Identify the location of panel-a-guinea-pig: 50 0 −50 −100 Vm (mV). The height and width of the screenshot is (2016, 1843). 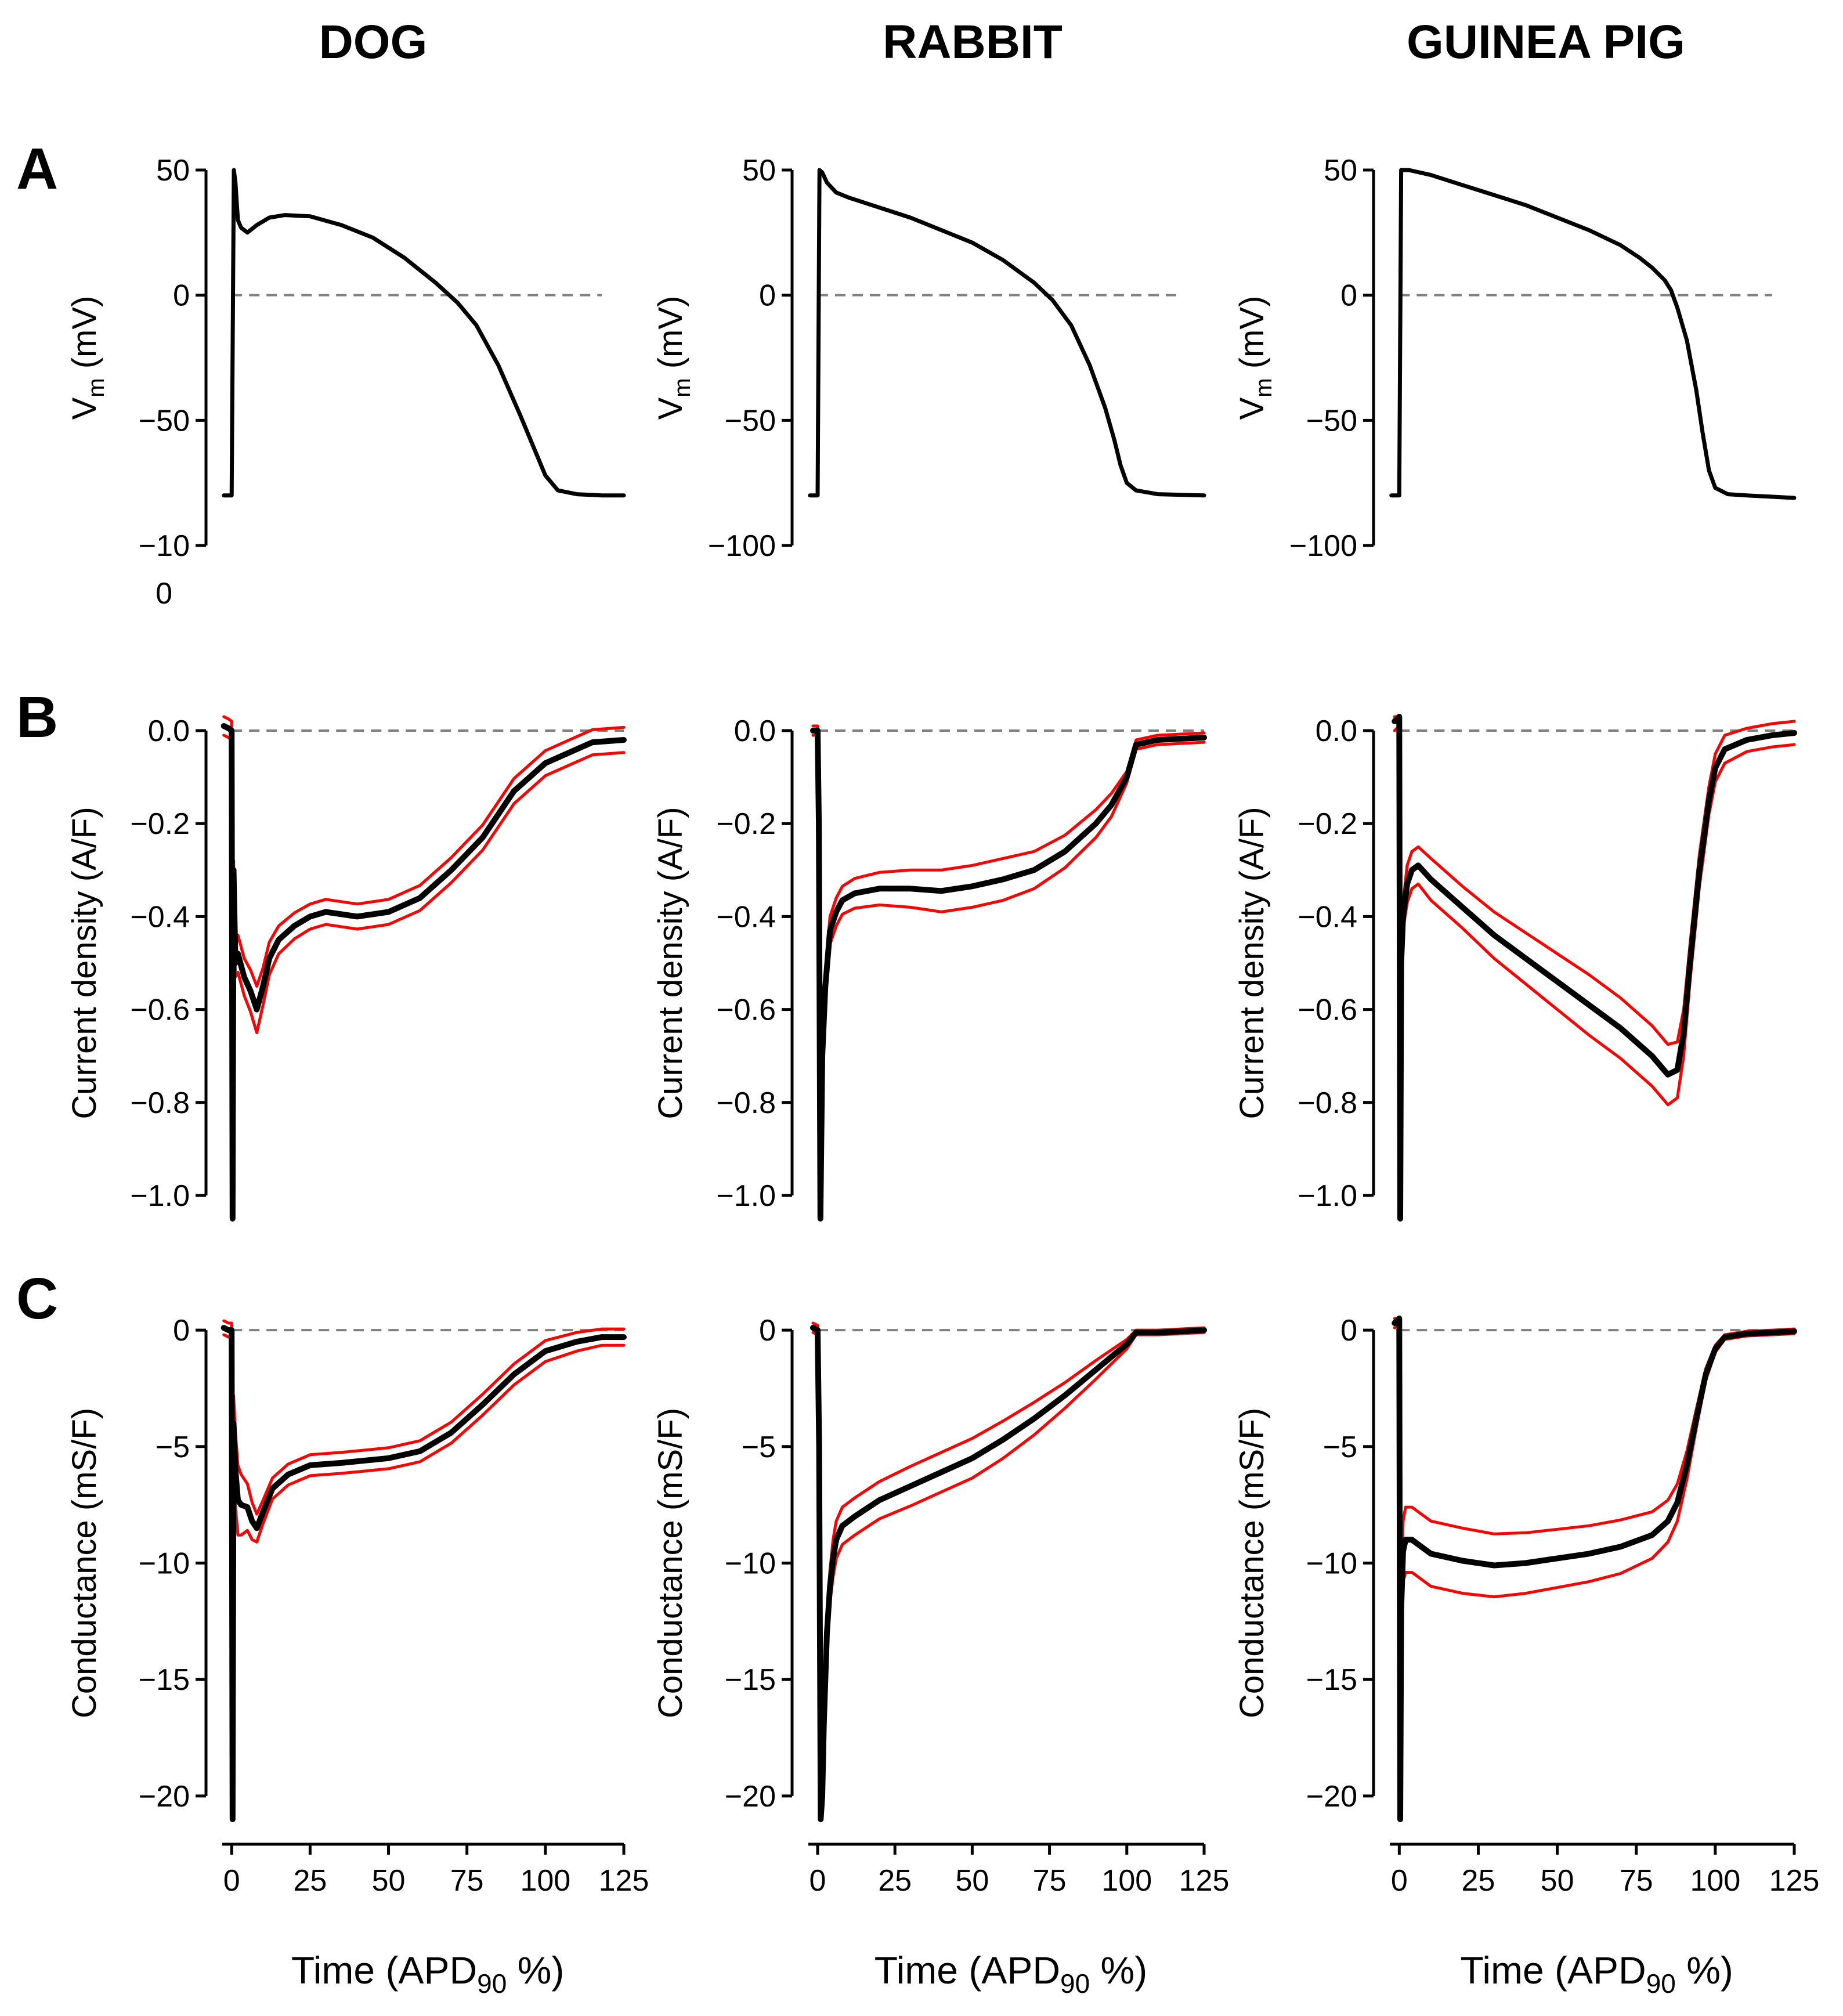
(1515, 358).